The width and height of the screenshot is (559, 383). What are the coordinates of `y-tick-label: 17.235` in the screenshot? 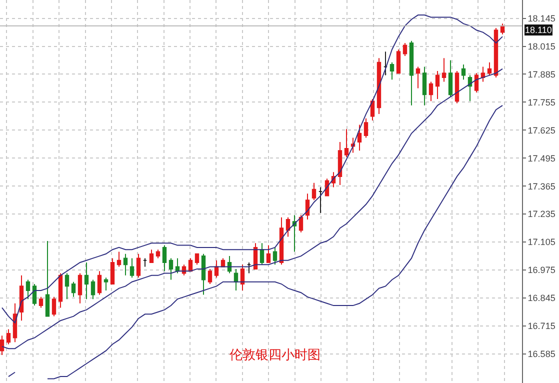 It's located at (542, 214).